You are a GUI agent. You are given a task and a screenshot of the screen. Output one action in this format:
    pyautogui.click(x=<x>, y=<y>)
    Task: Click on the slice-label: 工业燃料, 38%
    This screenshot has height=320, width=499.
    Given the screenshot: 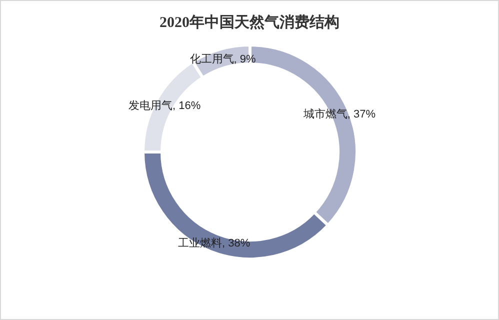 What is the action you would take?
    pyautogui.click(x=214, y=243)
    